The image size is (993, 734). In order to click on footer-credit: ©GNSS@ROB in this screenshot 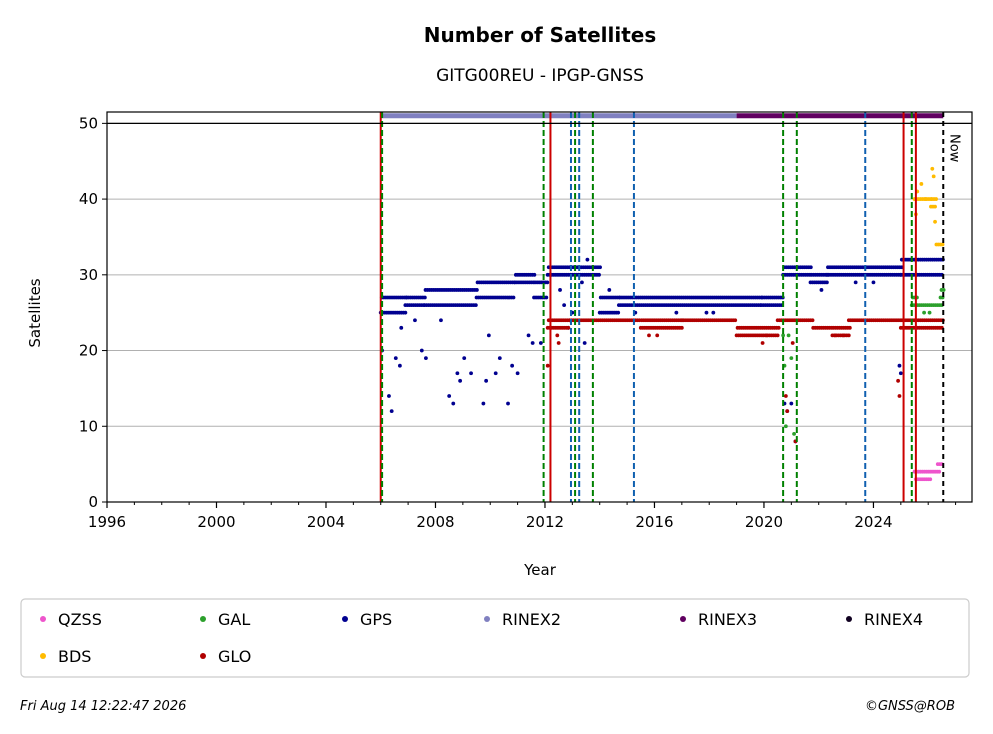, I will do `click(910, 706)`.